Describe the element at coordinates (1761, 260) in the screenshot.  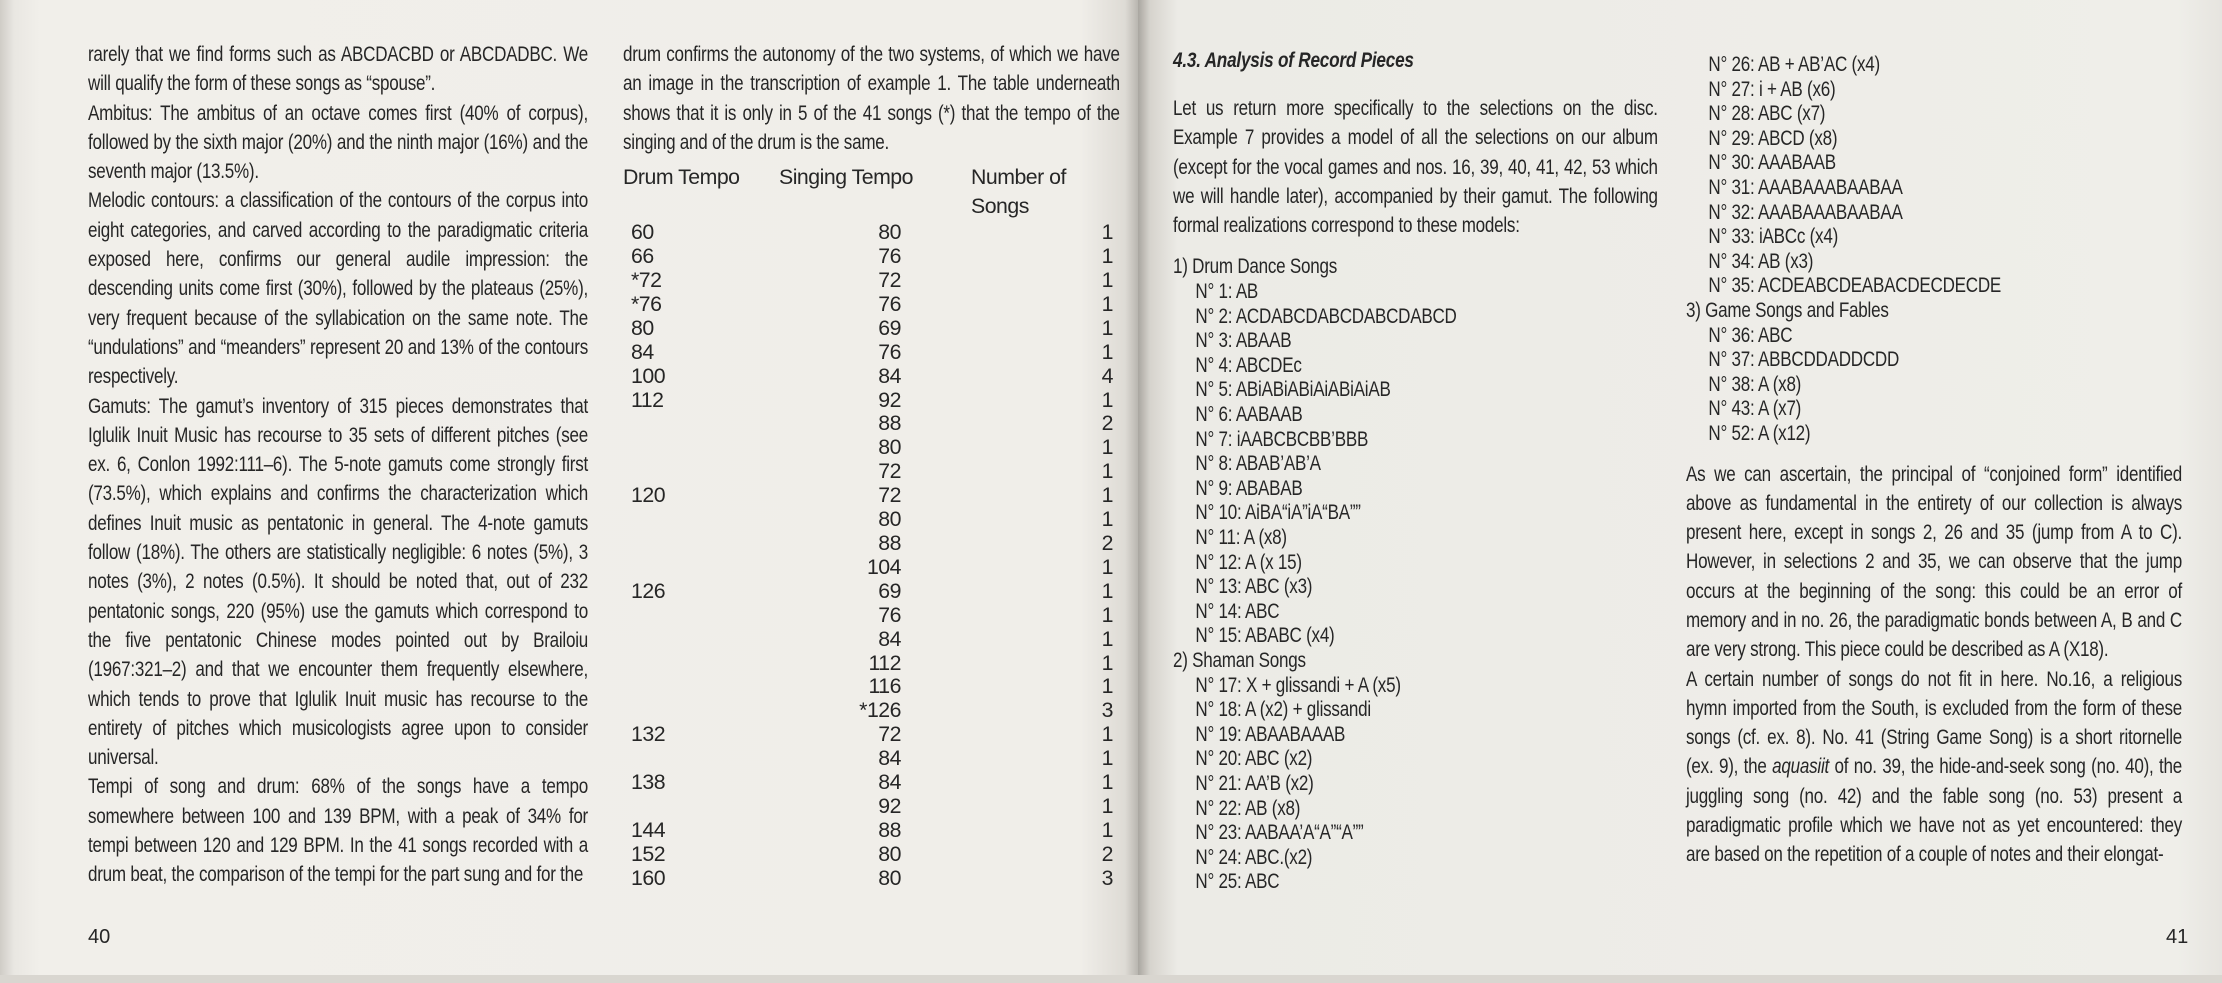
I see `list-item: N° 34: AB (x3)` at that location.